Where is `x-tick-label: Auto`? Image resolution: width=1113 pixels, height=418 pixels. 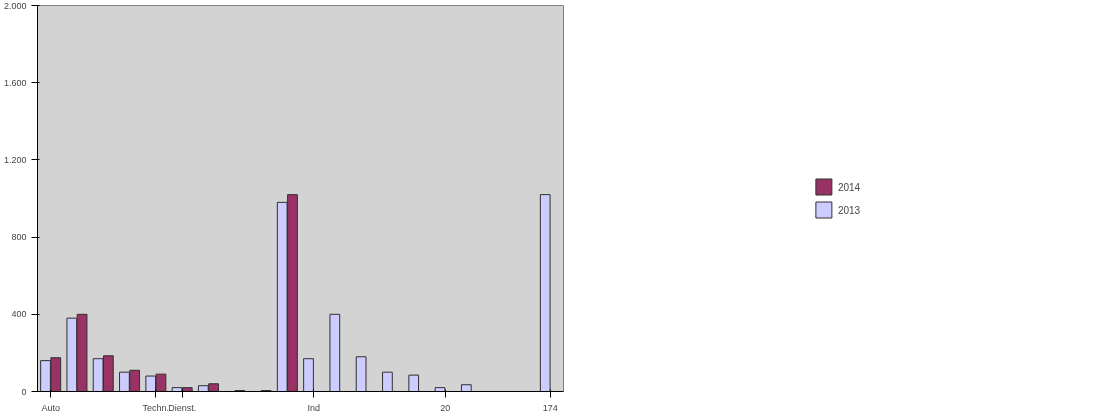 x-tick-label: Auto is located at coordinates (50, 407).